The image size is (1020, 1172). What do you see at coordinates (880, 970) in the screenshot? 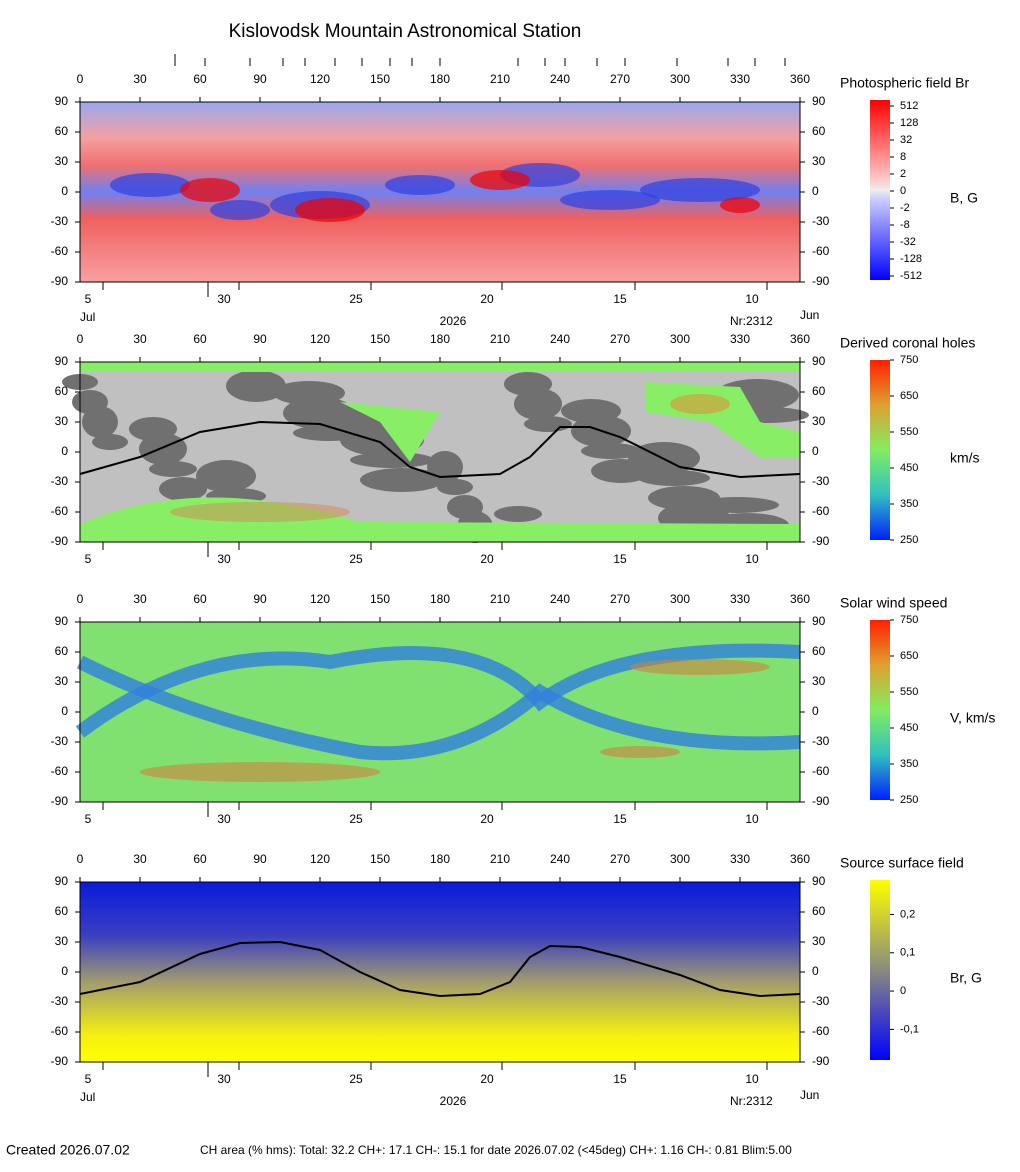
I see `colorbar` at bounding box center [880, 970].